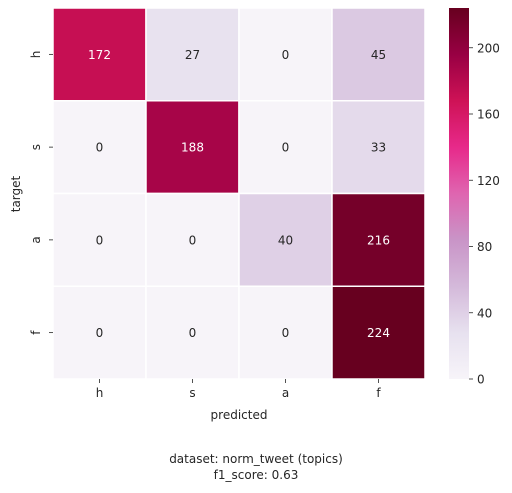  Describe the element at coordinates (484, 313) in the screenshot. I see `colorbar-tick-label-40: 40` at that location.